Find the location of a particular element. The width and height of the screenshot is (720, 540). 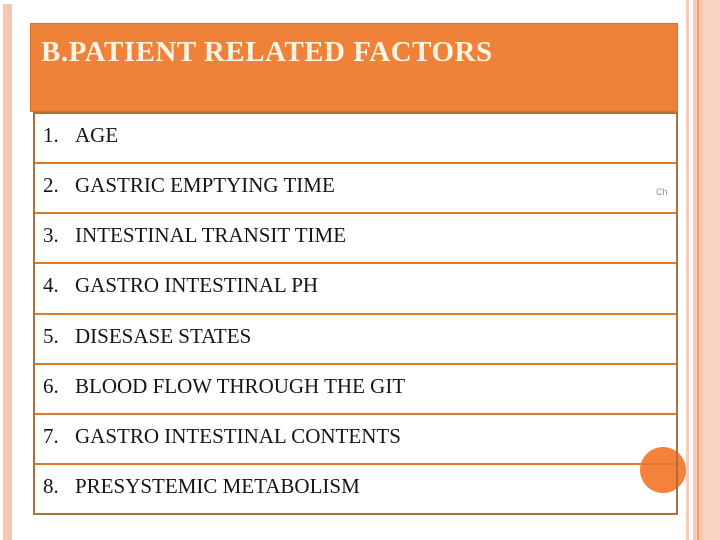

item-label: INTESTINAL TRANSIT TIME is located at coordinates (211, 235).